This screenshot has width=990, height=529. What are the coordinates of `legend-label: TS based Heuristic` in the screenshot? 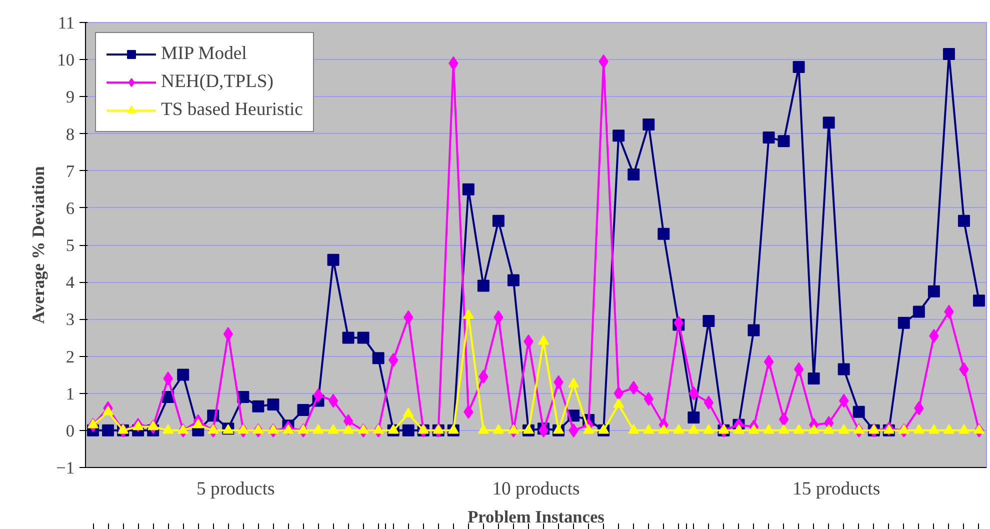 It's located at (232, 110).